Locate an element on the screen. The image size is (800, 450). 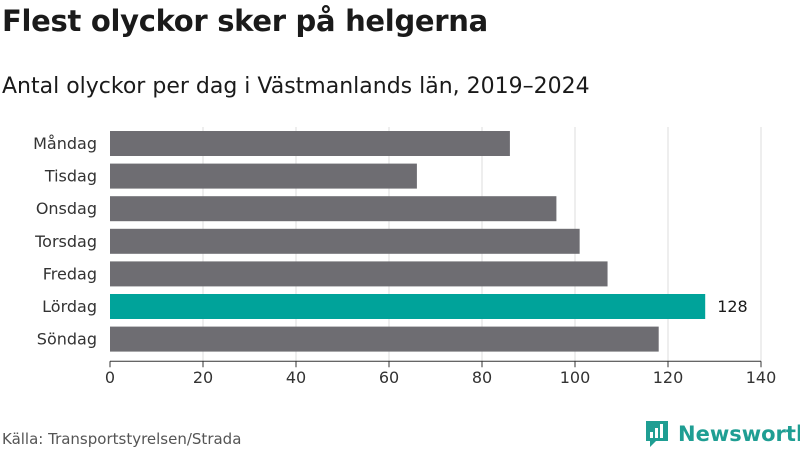
brand-logo: Newsworthy is located at coordinates (722, 434).